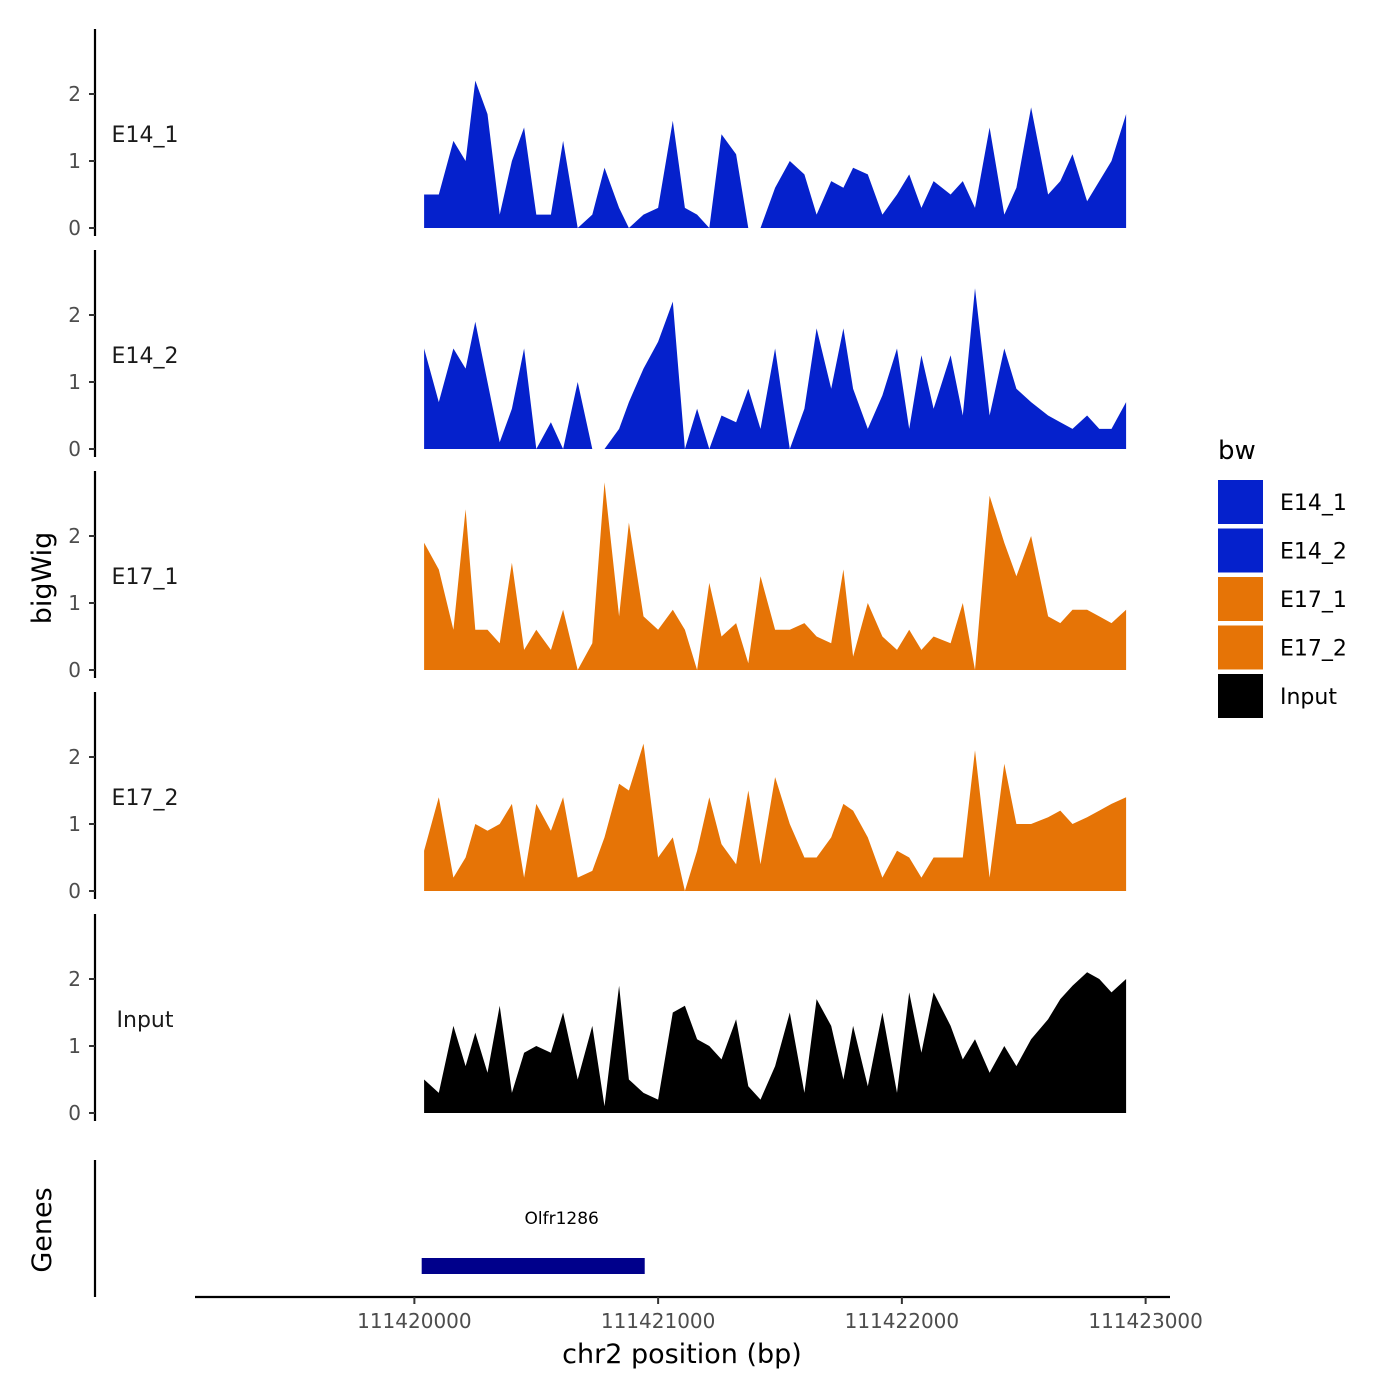 This screenshot has height=1400, width=1400. I want to click on legend-label-E17_2: E17_2, so click(1313, 649).